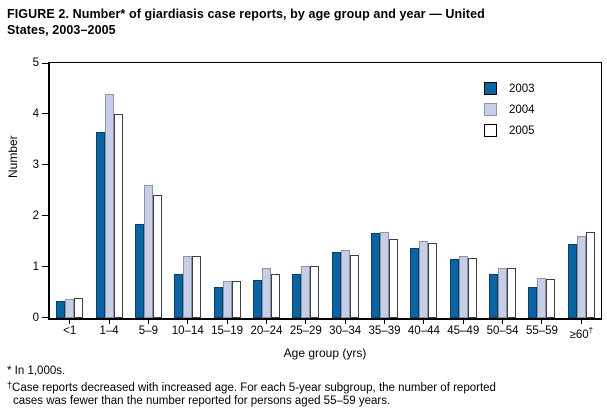 This screenshot has height=419, width=607. What do you see at coordinates (187, 331) in the screenshot?
I see `x-category-label-3: 10–14` at bounding box center [187, 331].